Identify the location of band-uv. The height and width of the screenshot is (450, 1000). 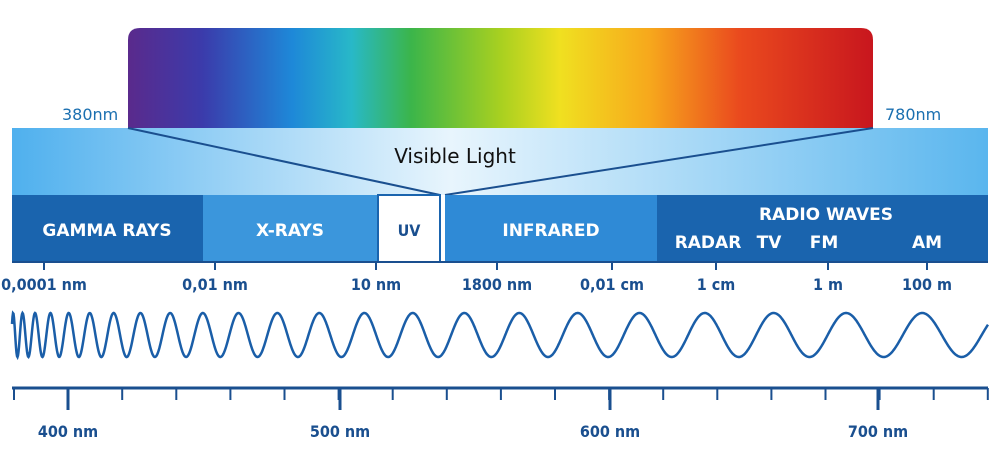
(409, 228).